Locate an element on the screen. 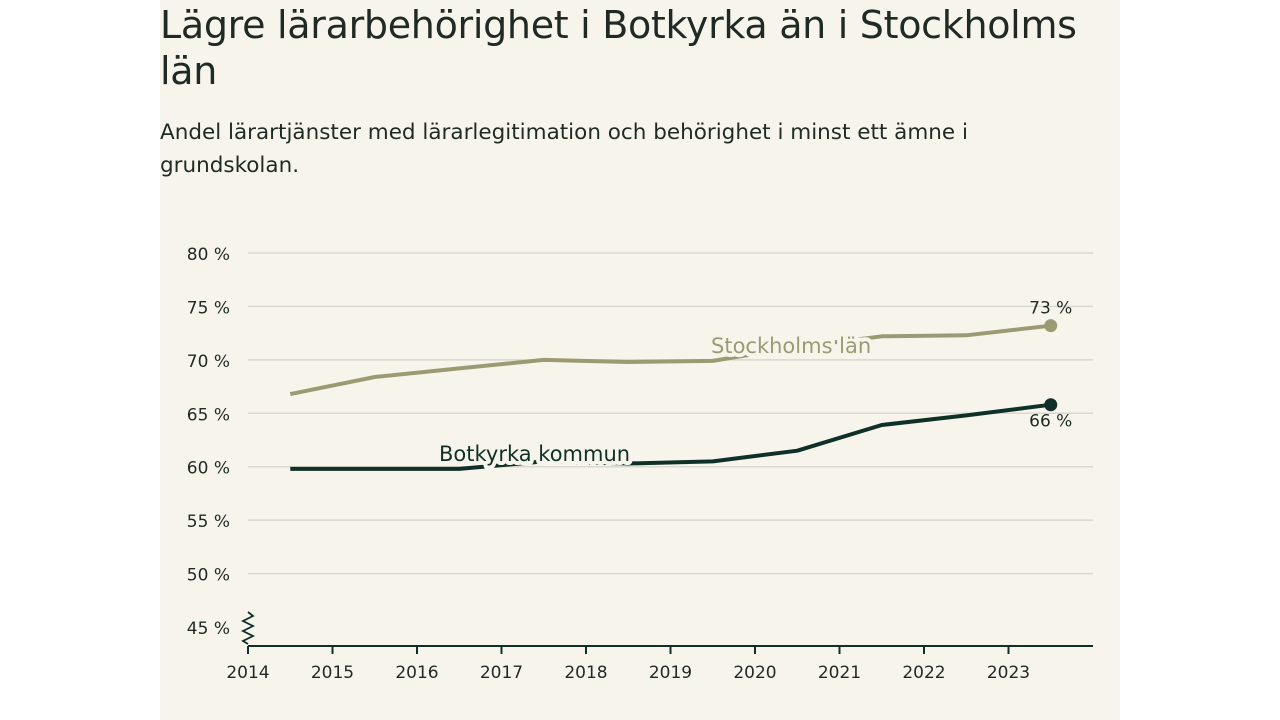 This screenshot has height=720, width=1280. y-tick-label: 80 % is located at coordinates (208, 255).